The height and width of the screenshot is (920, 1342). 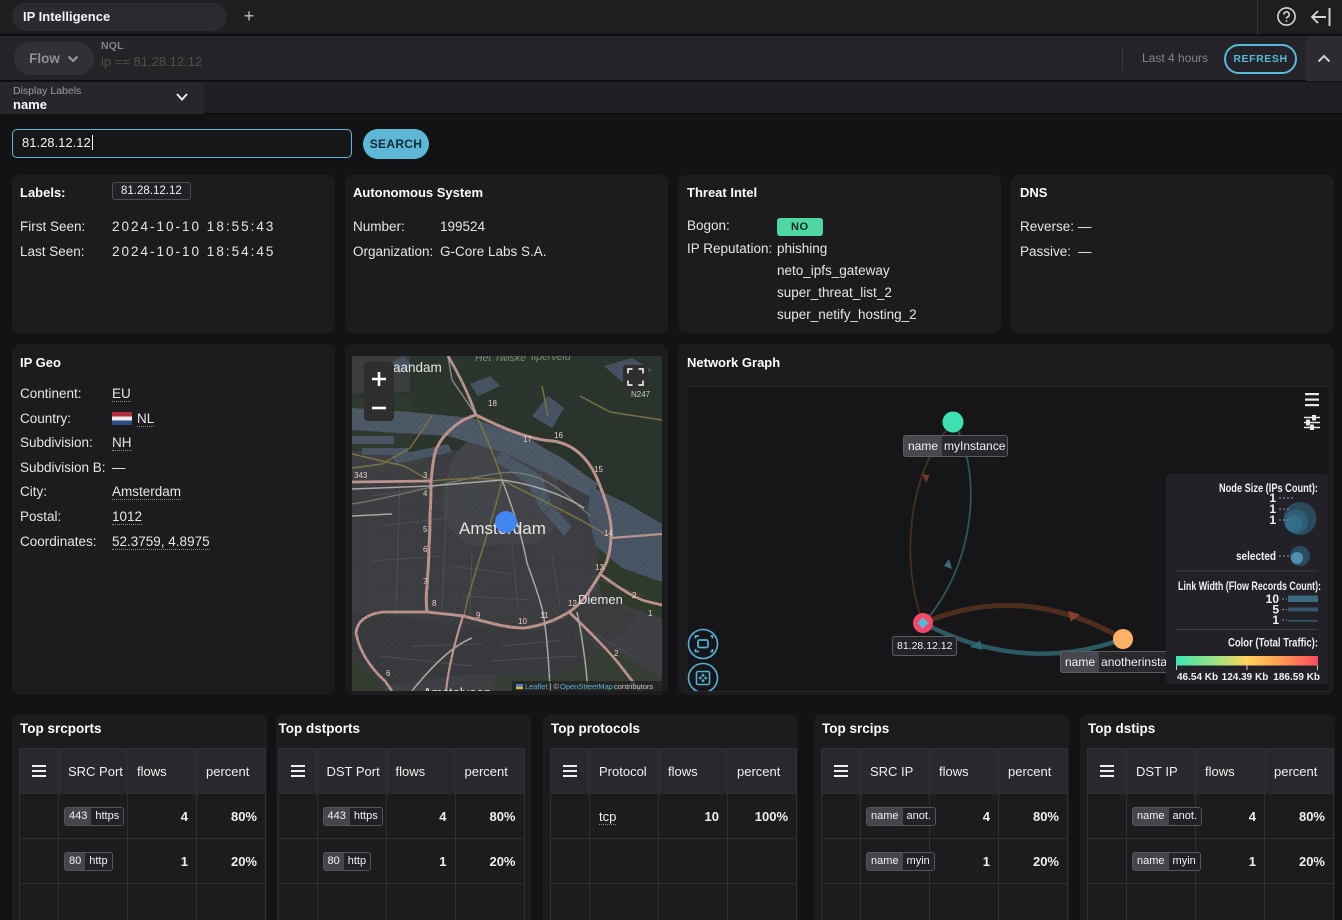 What do you see at coordinates (544, 615) in the screenshot?
I see `svg-text: 11` at bounding box center [544, 615].